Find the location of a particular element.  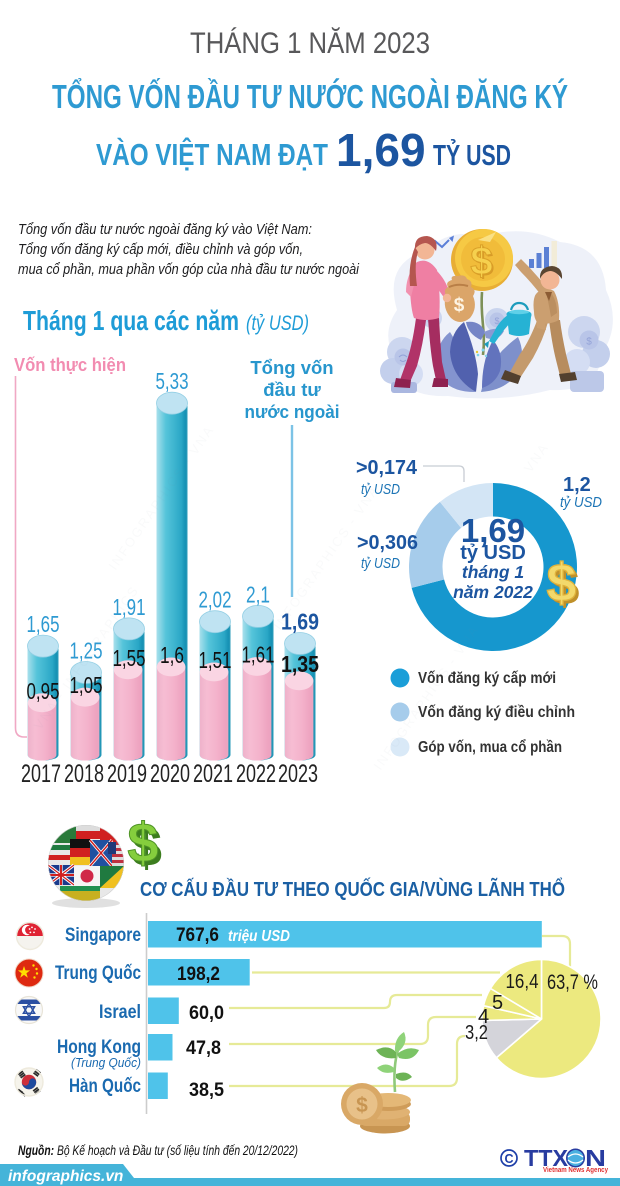

svg-text: đầu tư is located at coordinates (292, 389).